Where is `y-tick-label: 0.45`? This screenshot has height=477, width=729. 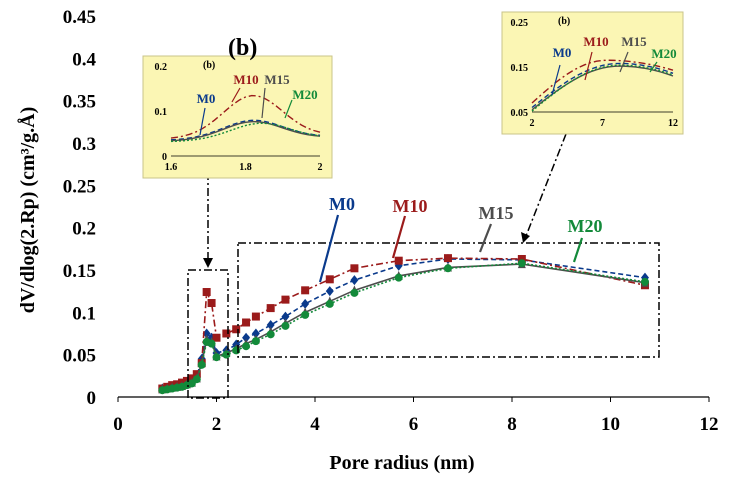 y-tick-label: 0.45 is located at coordinates (79, 17).